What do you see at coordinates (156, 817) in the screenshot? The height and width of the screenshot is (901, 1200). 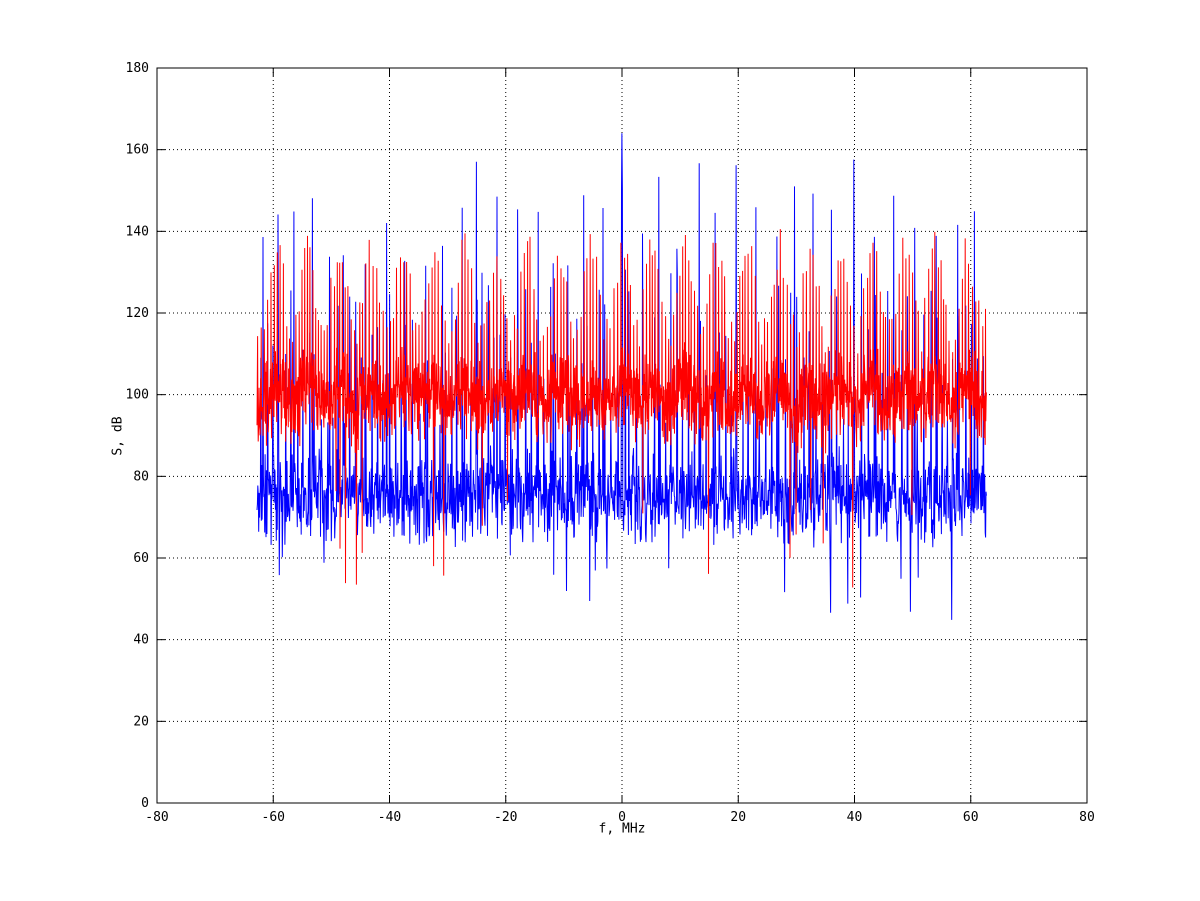 I see `x-tick-label: -80` at bounding box center [156, 817].